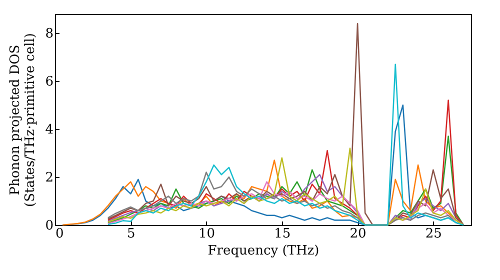  I want to click on y-tick-label: 2, so click(49, 178).